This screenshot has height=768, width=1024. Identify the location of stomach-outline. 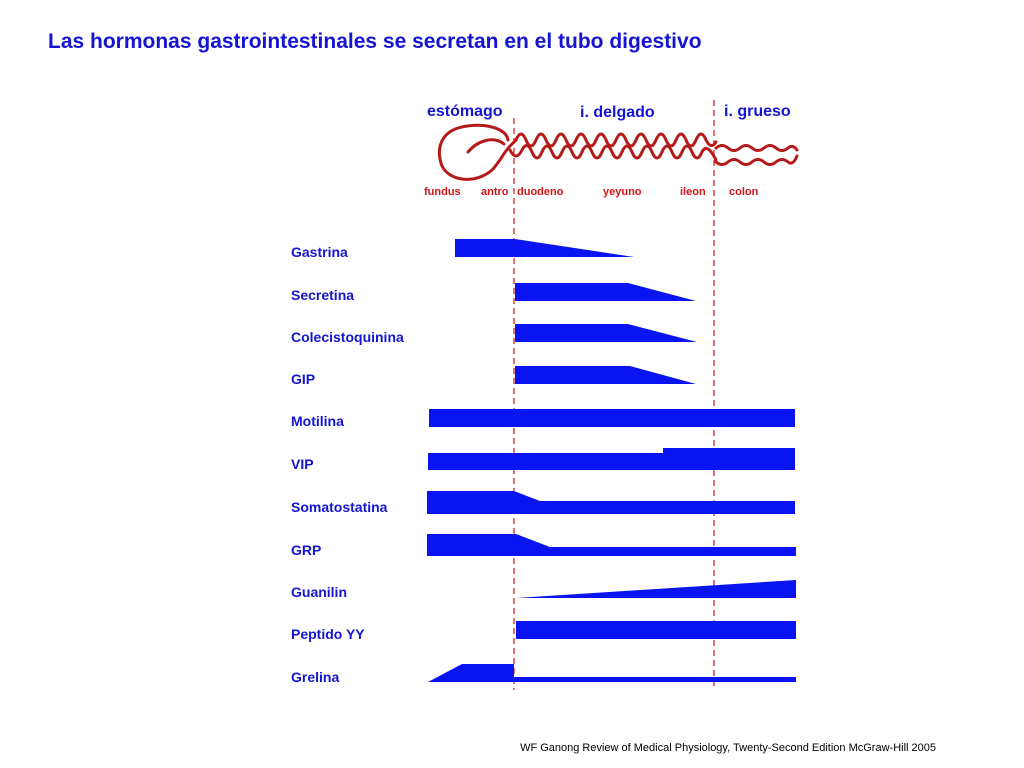
(477, 152).